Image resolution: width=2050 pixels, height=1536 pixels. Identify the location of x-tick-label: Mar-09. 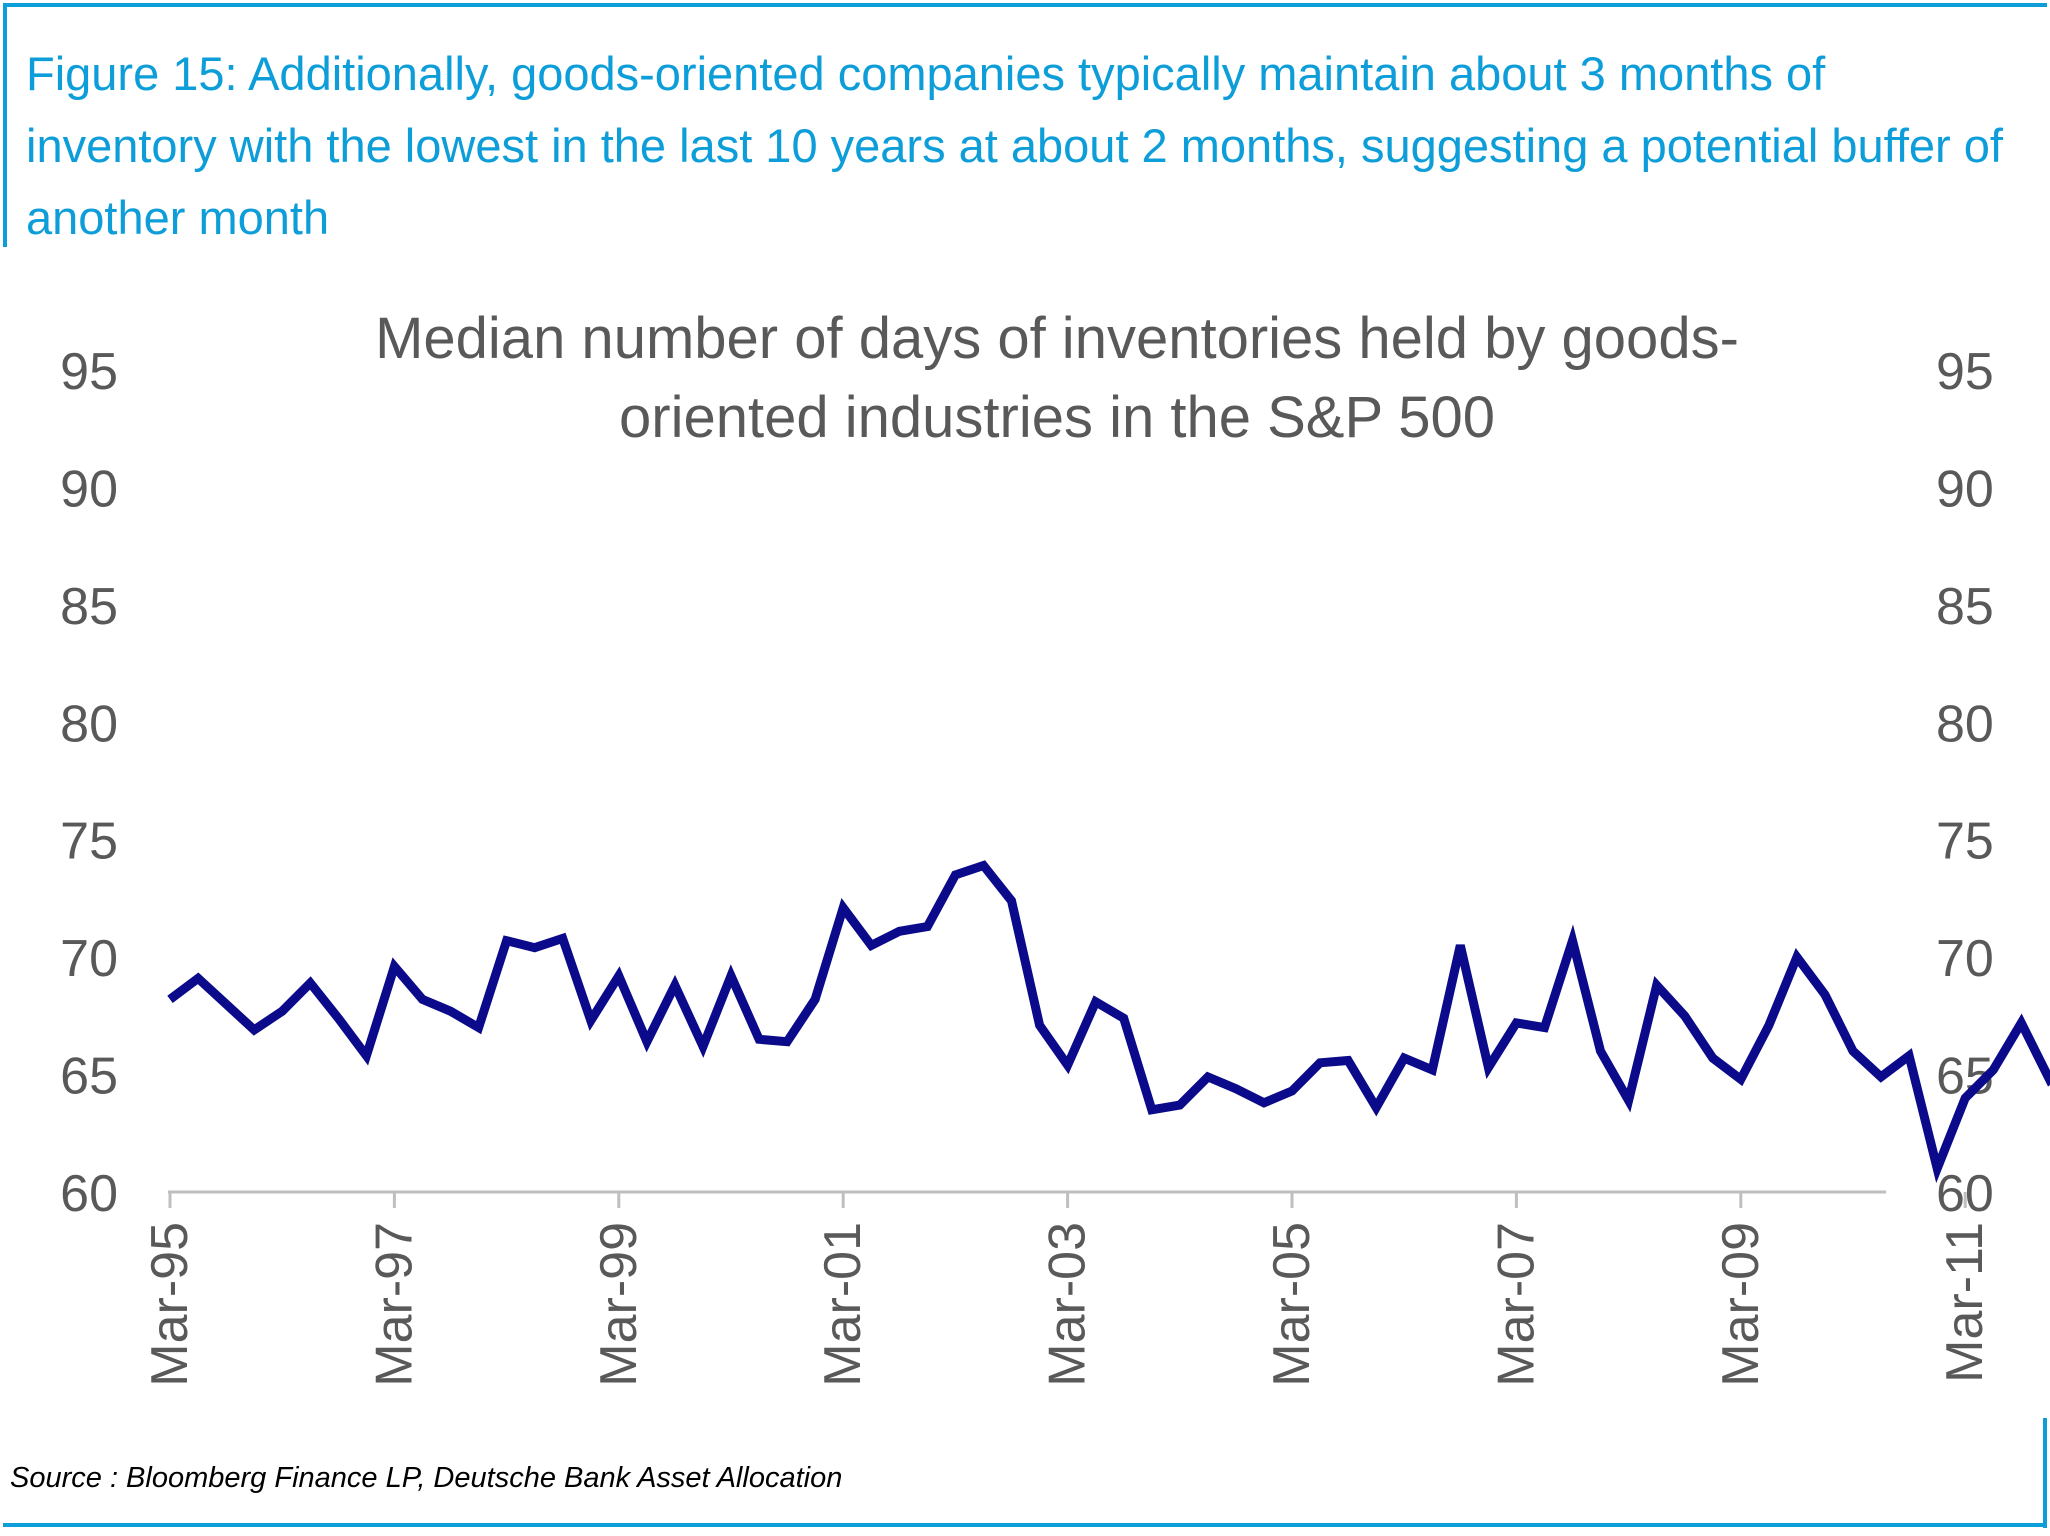
(1741, 1304).